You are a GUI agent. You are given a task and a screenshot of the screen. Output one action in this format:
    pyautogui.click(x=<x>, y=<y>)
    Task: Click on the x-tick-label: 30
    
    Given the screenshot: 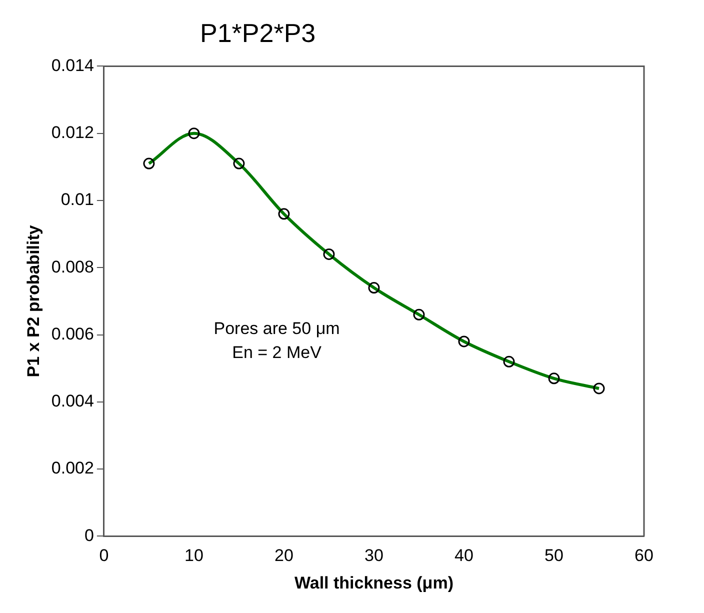 What is the action you would take?
    pyautogui.click(x=374, y=556)
    